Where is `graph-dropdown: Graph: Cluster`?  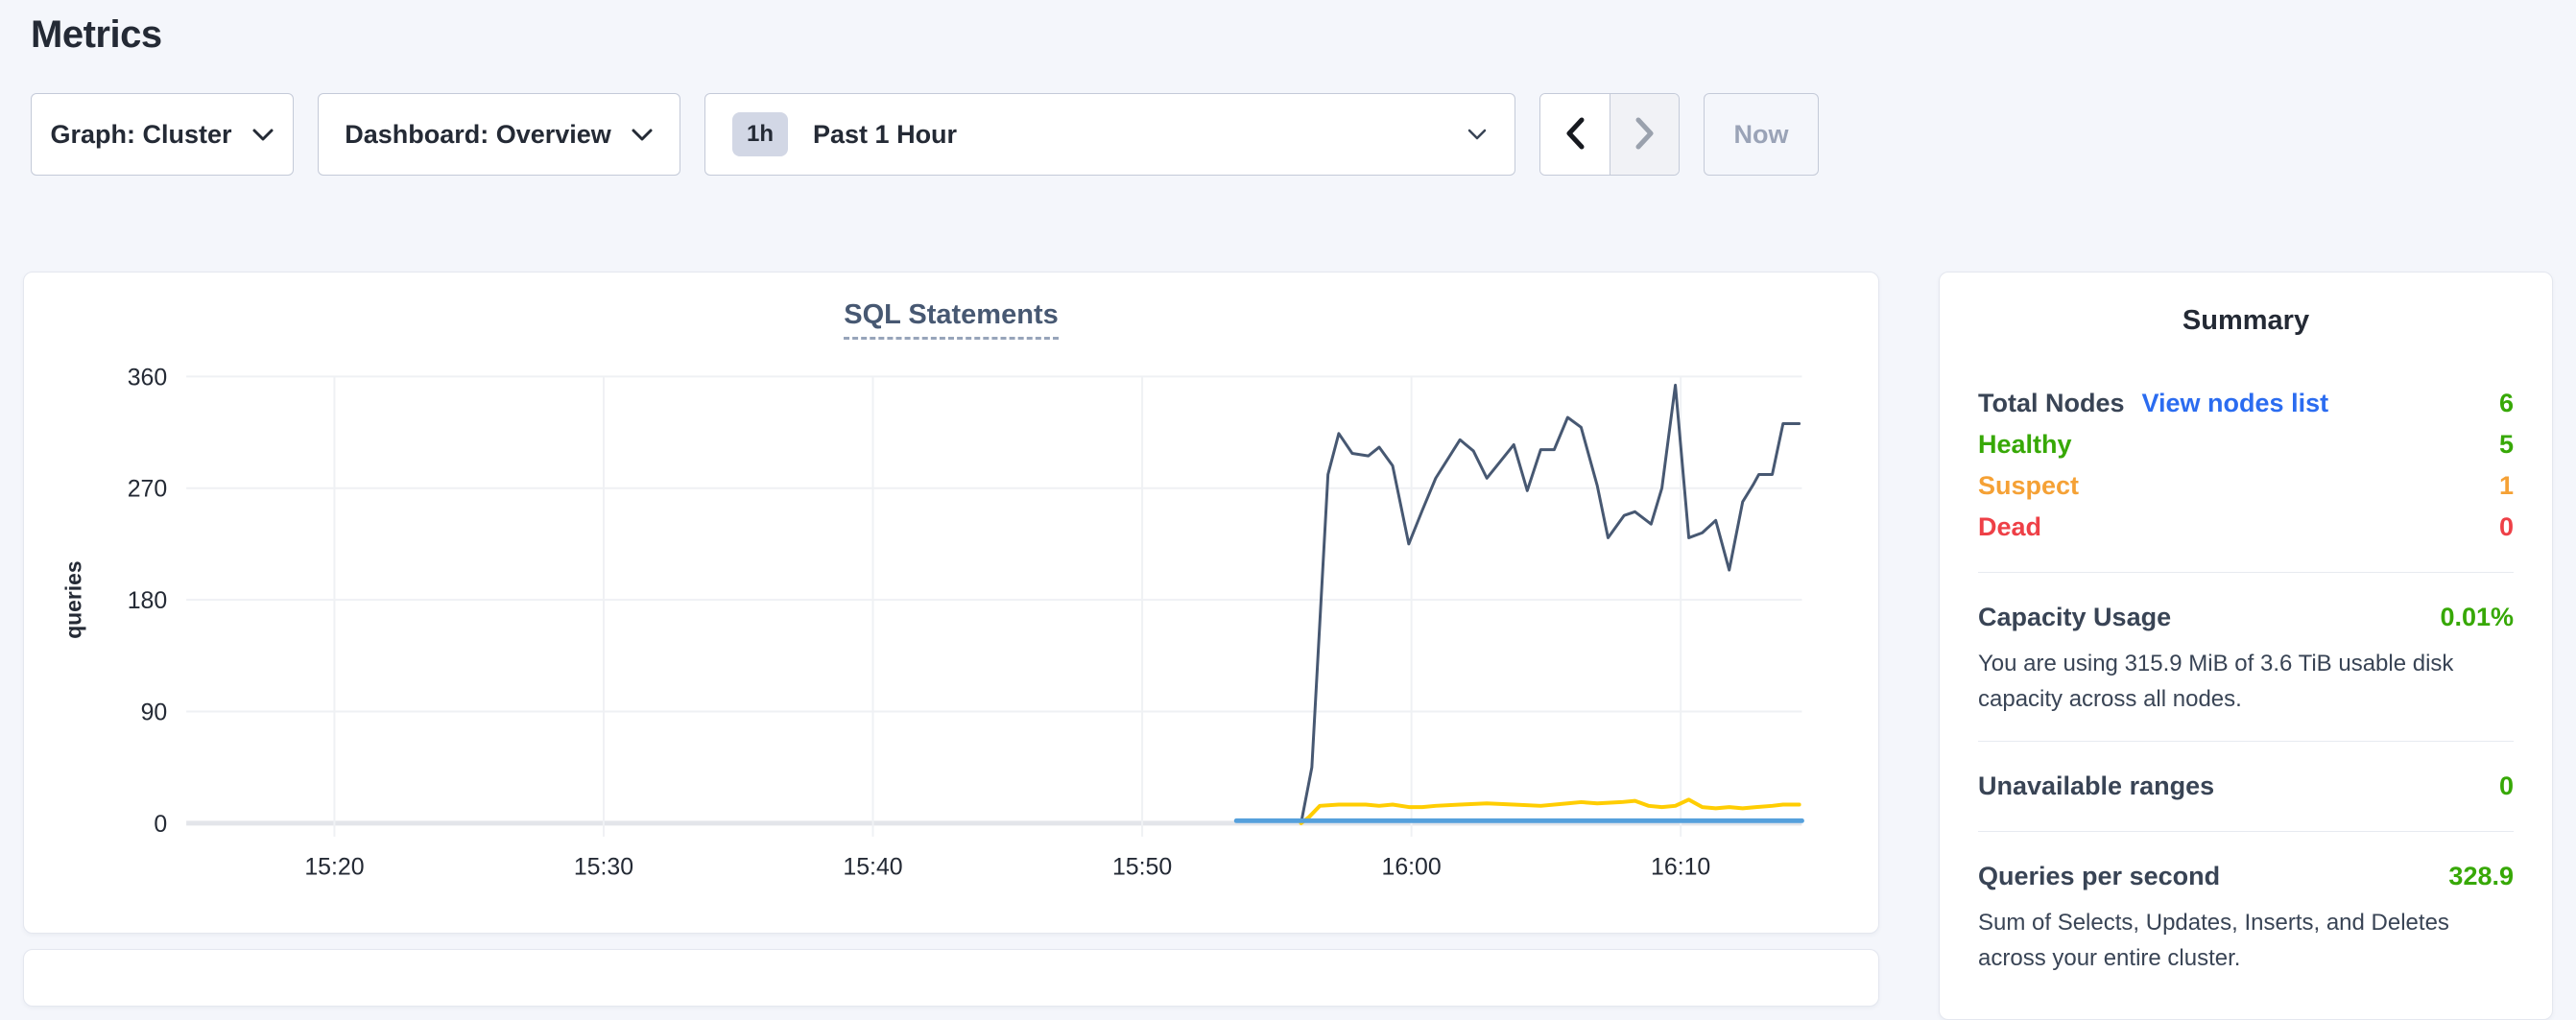
graph-dropdown: Graph: Cluster is located at coordinates (162, 134).